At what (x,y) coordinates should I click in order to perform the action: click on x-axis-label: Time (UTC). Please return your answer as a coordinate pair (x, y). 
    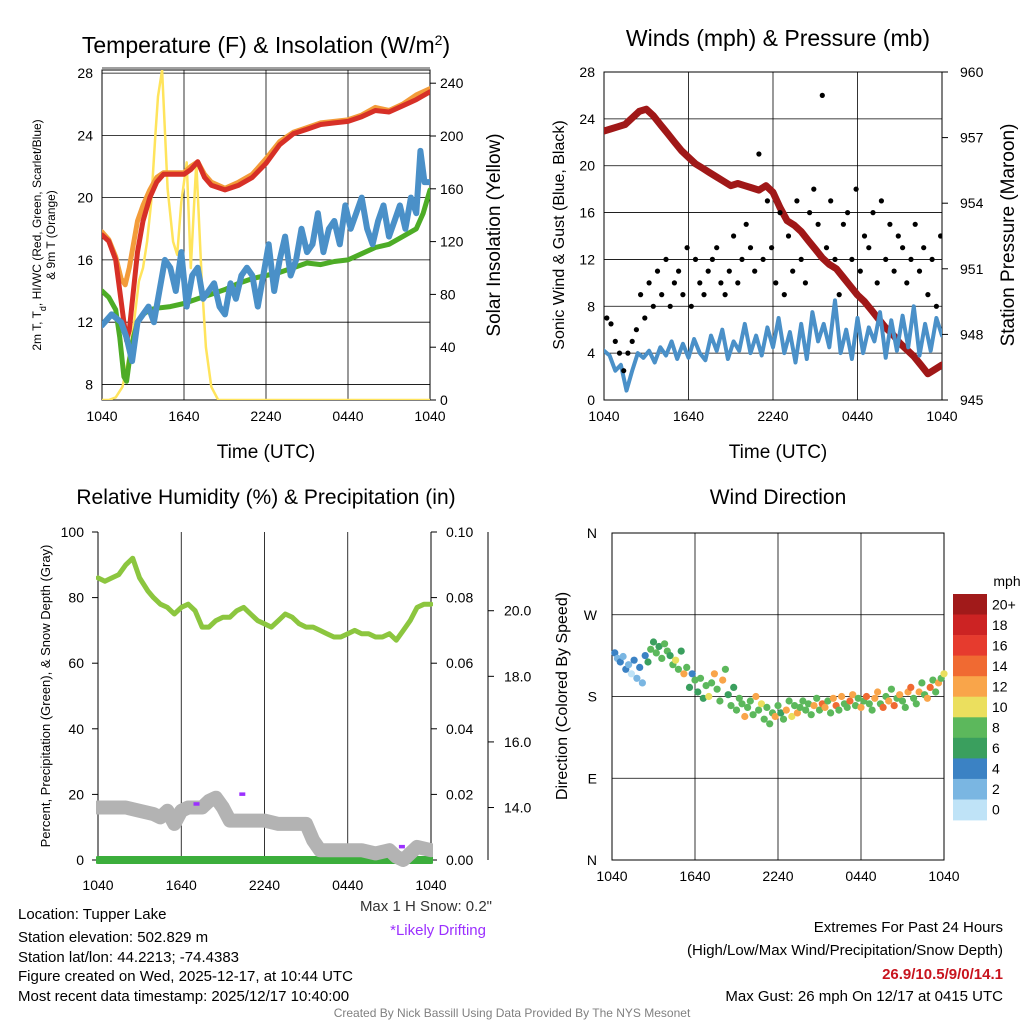
    Looking at the image, I should click on (778, 452).